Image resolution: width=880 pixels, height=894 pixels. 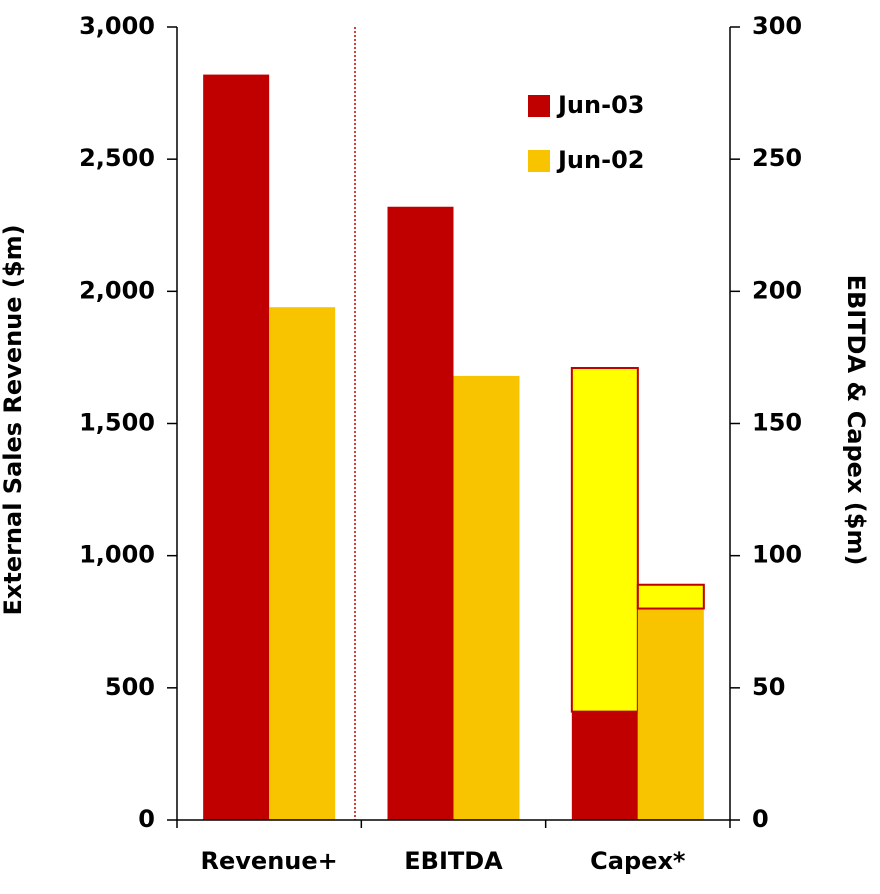 I want to click on x-tick-label: Capex*, so click(x=638, y=861).